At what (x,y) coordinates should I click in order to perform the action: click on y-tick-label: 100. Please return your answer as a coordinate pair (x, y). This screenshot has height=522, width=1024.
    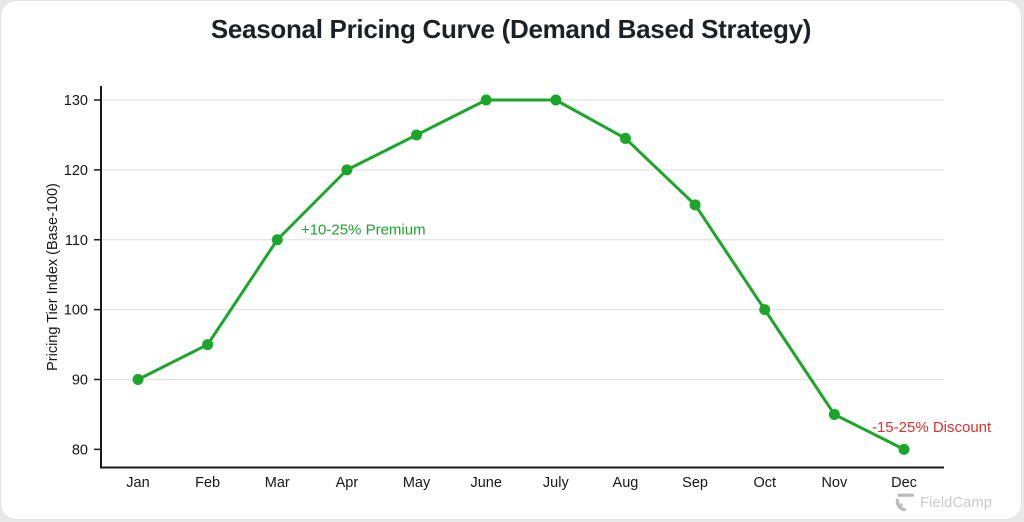
    Looking at the image, I should click on (76, 311).